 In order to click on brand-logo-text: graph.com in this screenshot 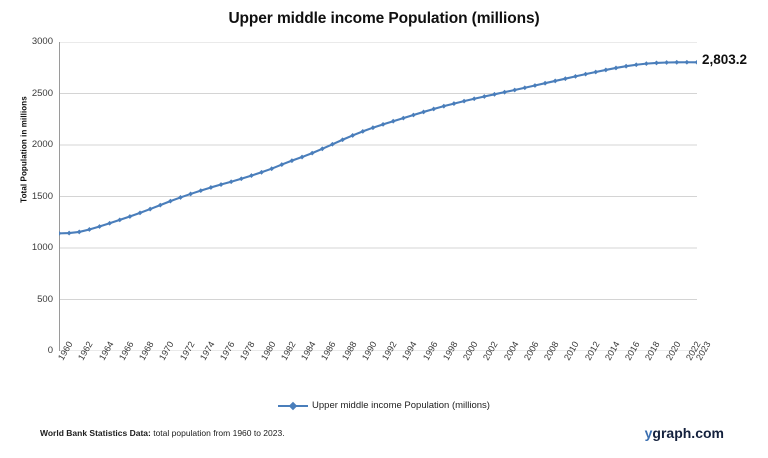, I will do `click(688, 433)`.